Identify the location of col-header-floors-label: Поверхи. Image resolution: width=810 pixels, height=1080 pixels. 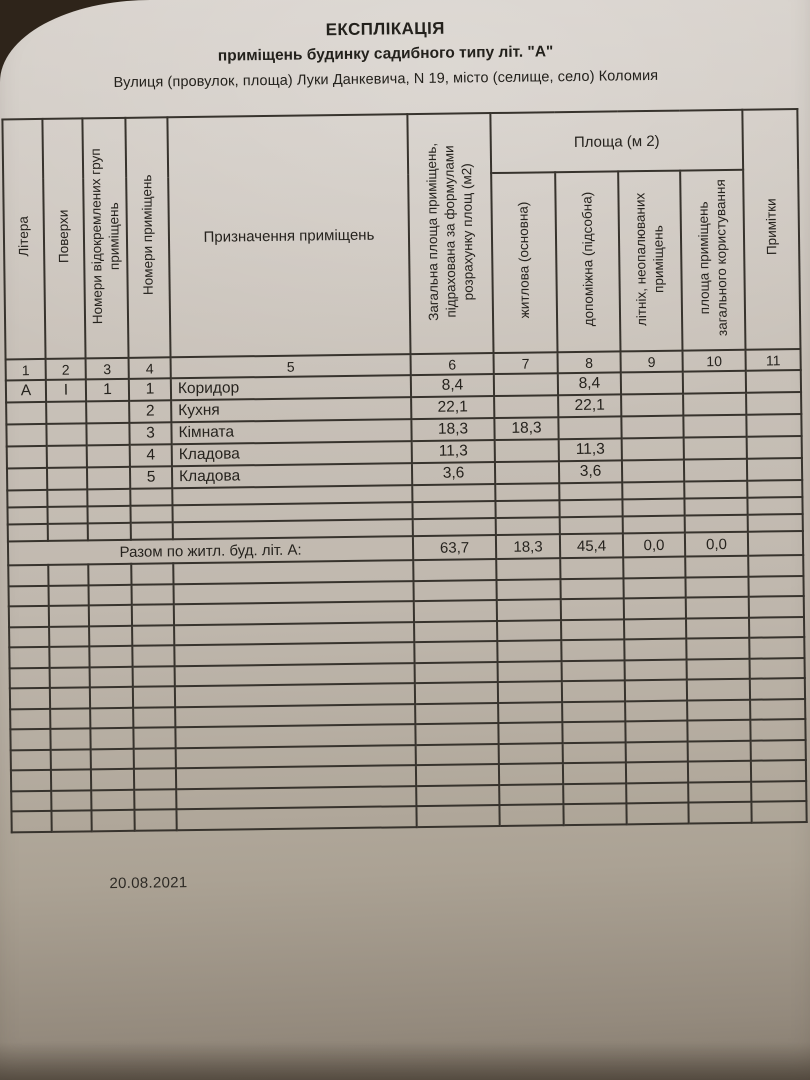
(63, 236).